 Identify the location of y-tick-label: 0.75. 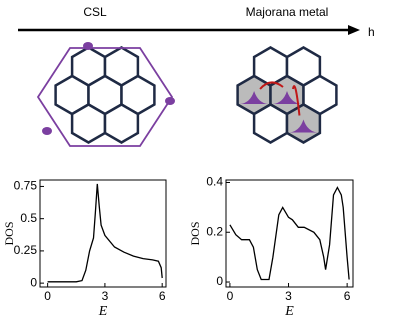
(26, 186).